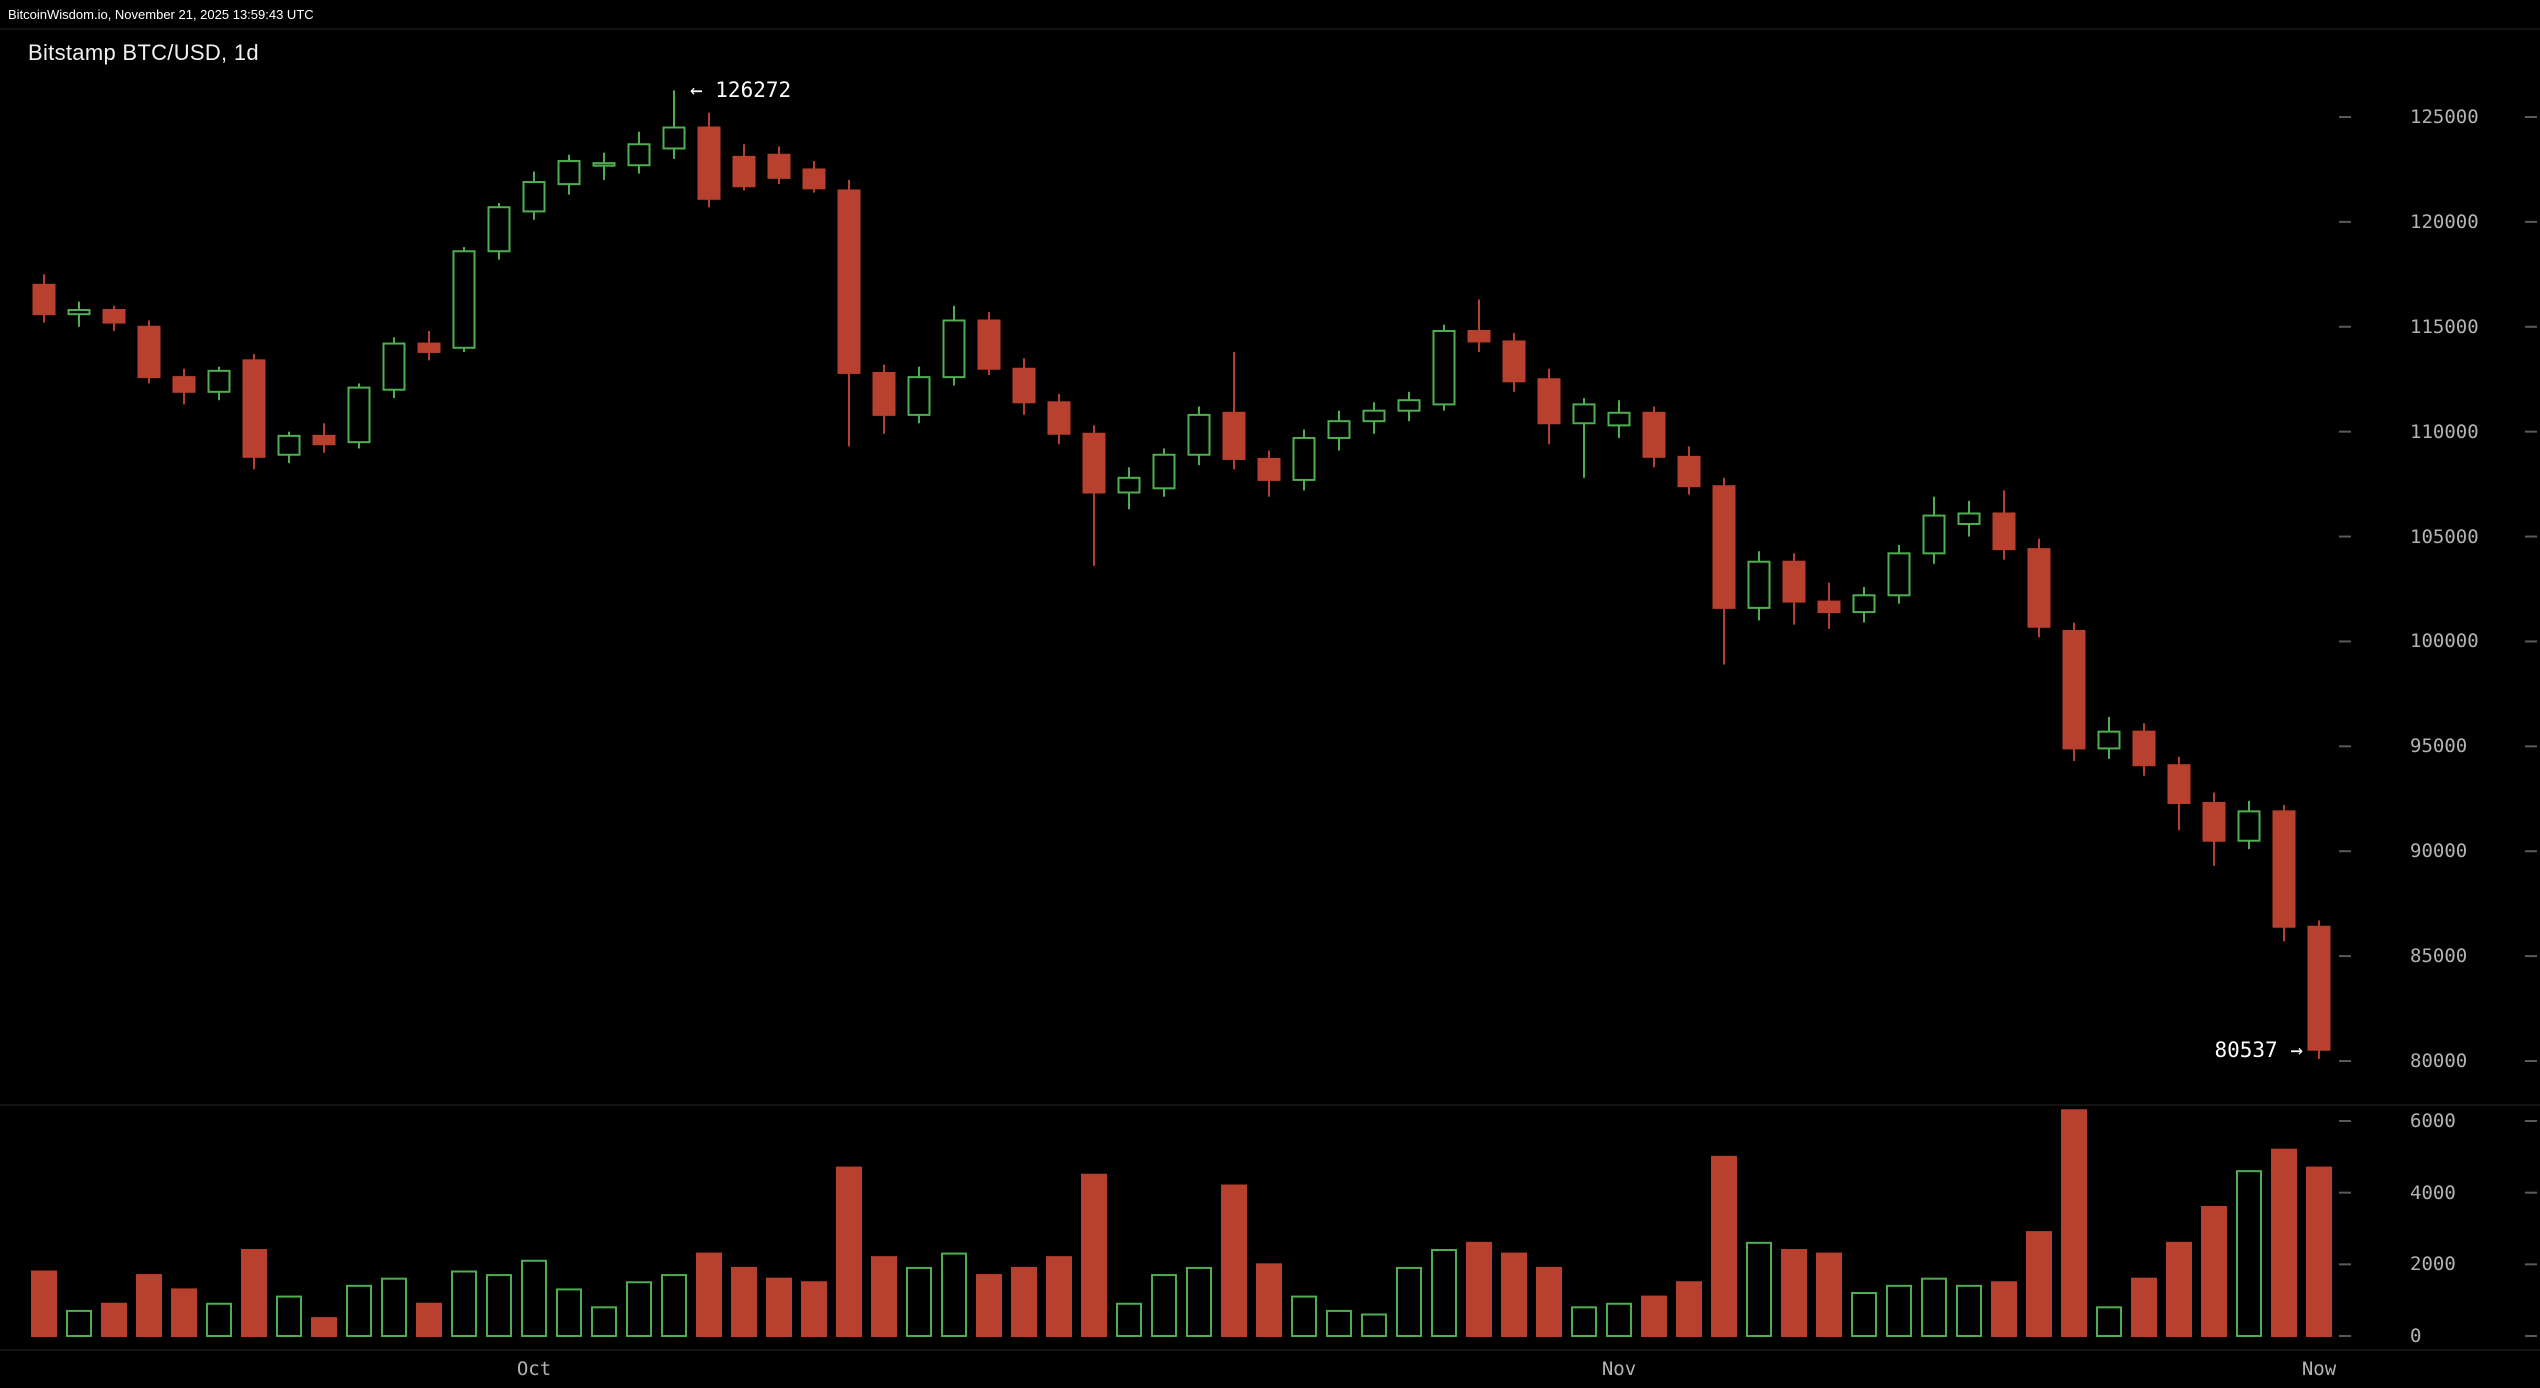 This screenshot has width=2540, height=1388. I want to click on ath-price-annotation: ← 126272, so click(741, 90).